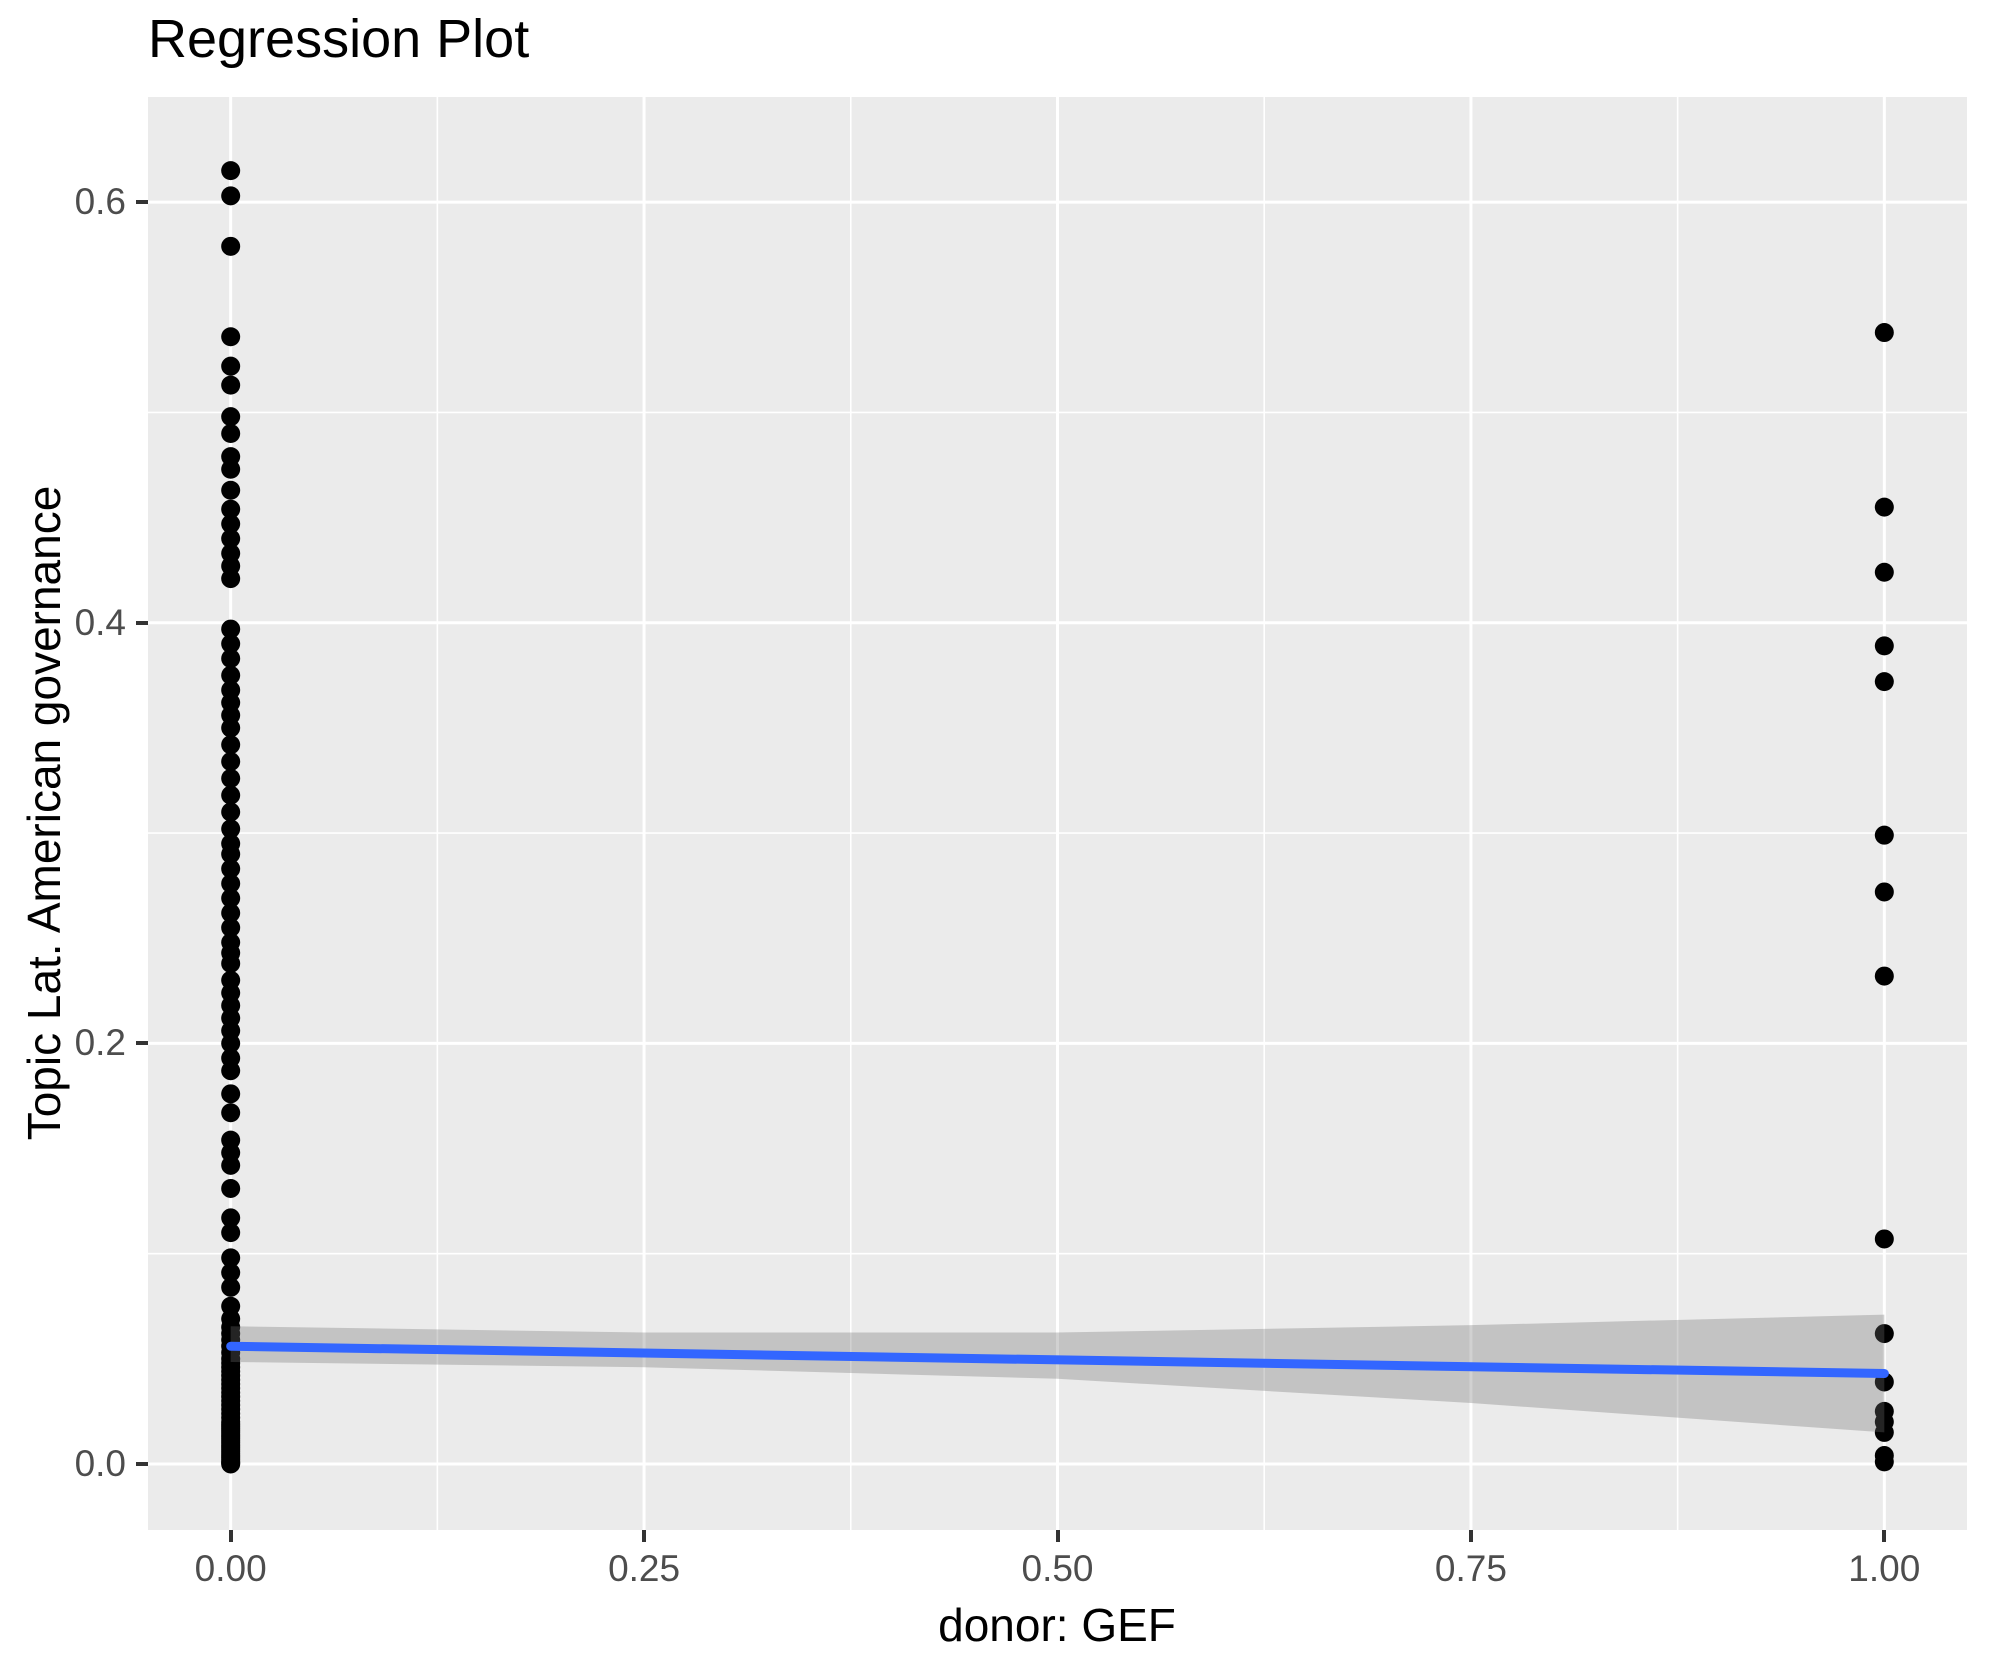  Describe the element at coordinates (644, 1568) in the screenshot. I see `x-tick-label: 0.25` at that location.